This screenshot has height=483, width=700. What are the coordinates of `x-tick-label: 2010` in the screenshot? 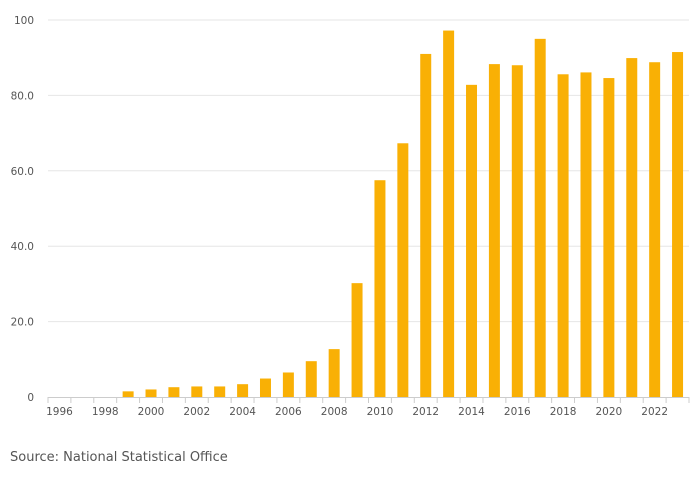 It's located at (380, 412).